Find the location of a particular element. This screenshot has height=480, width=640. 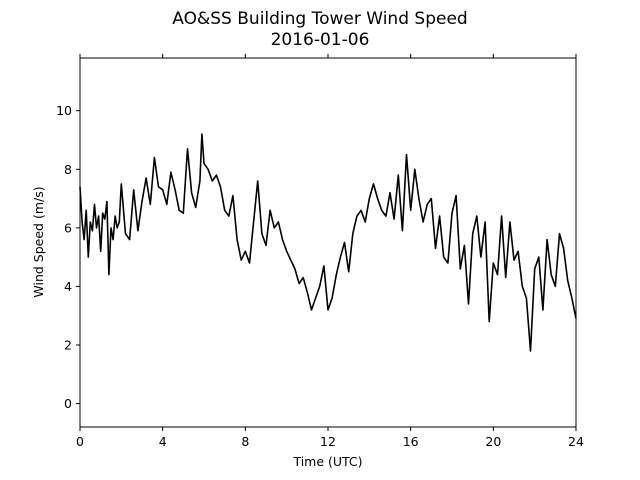

y-tick-label: 4 is located at coordinates (68, 286).